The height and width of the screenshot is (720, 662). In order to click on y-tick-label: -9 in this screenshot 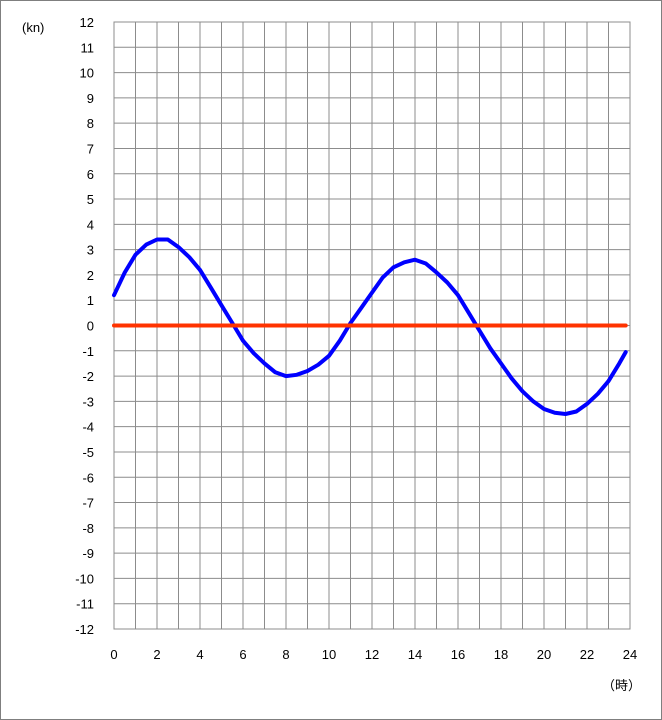, I will do `click(88, 553)`.